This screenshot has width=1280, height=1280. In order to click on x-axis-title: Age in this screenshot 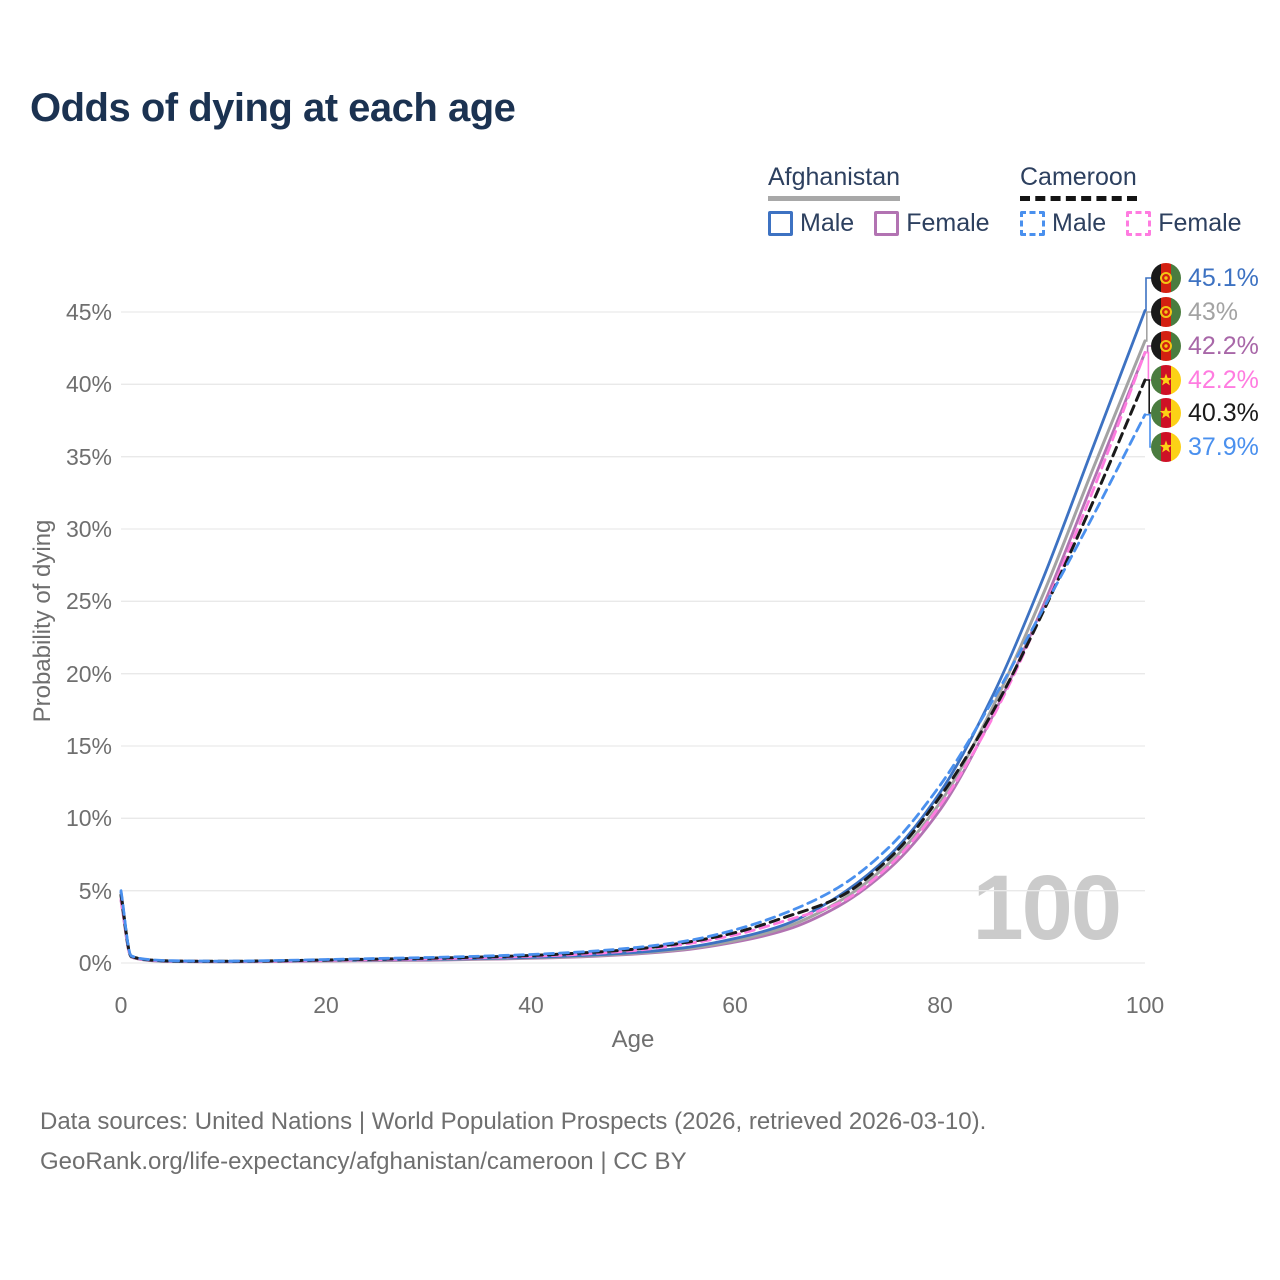, I will do `click(633, 1039)`.